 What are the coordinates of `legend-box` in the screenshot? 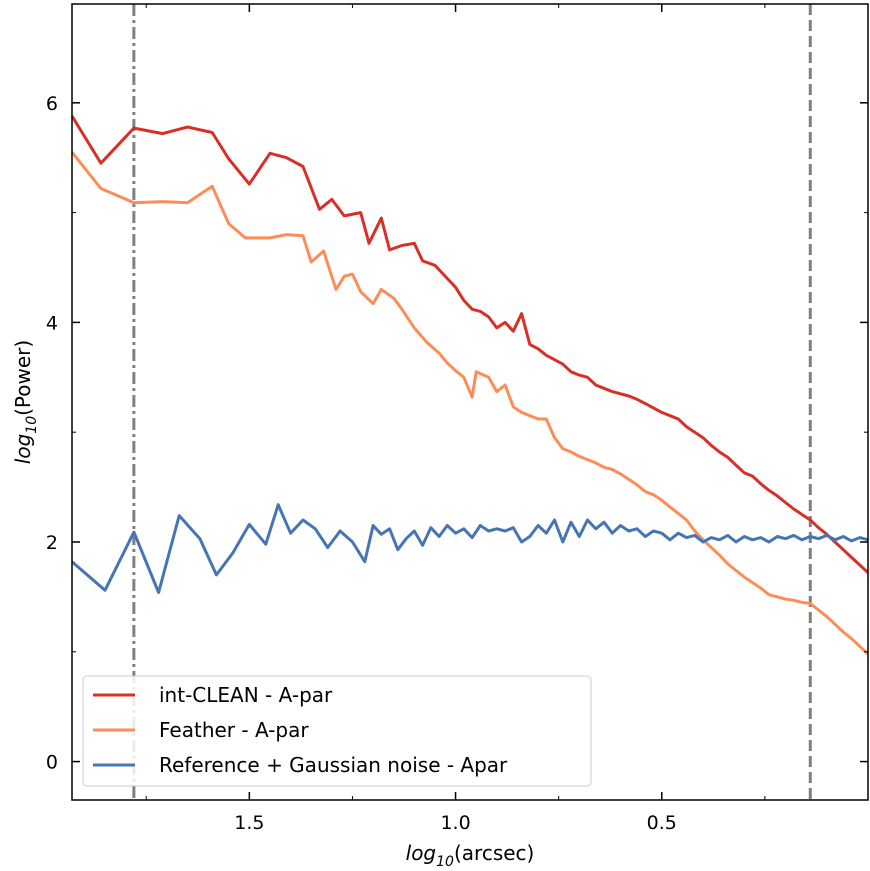 It's located at (337, 731).